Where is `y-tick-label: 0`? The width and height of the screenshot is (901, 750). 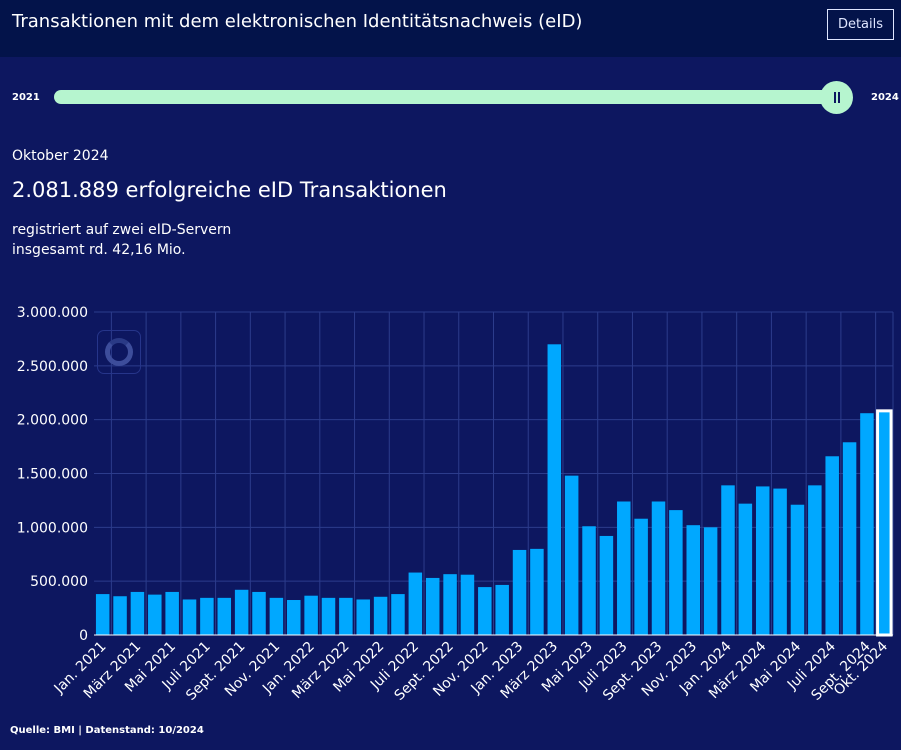
y-tick-label: 0 is located at coordinates (83, 636).